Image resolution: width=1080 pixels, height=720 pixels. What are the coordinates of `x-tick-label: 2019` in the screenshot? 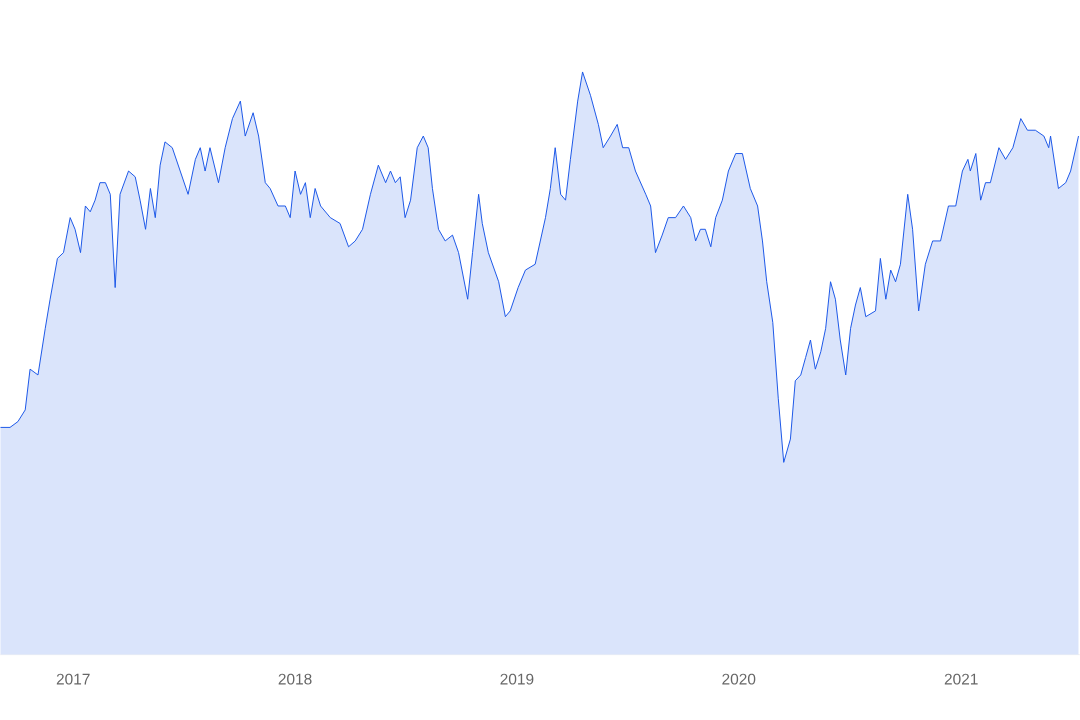 It's located at (517, 679).